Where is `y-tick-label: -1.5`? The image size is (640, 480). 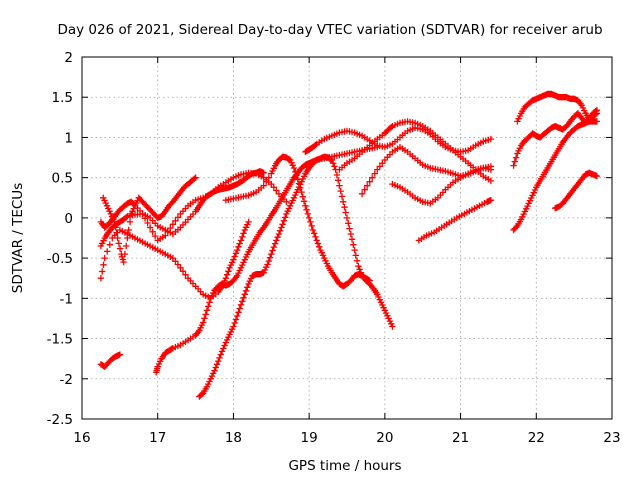
y-tick-label: -1.5 is located at coordinates (60, 340).